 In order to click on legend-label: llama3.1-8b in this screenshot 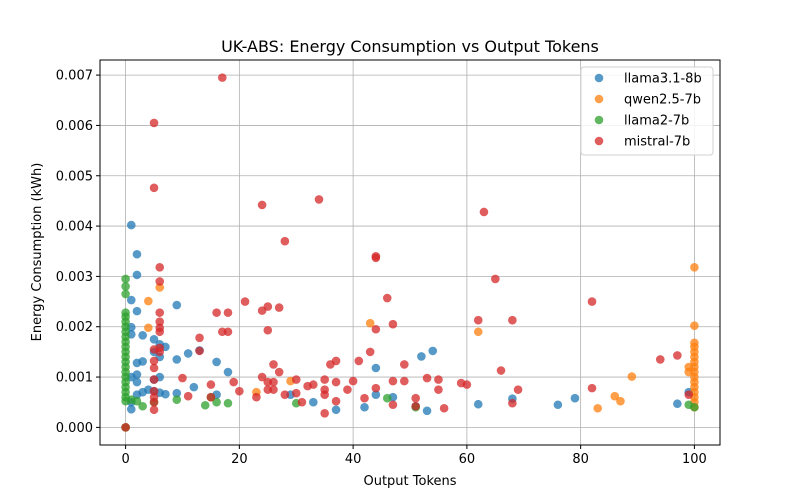, I will do `click(663, 79)`.